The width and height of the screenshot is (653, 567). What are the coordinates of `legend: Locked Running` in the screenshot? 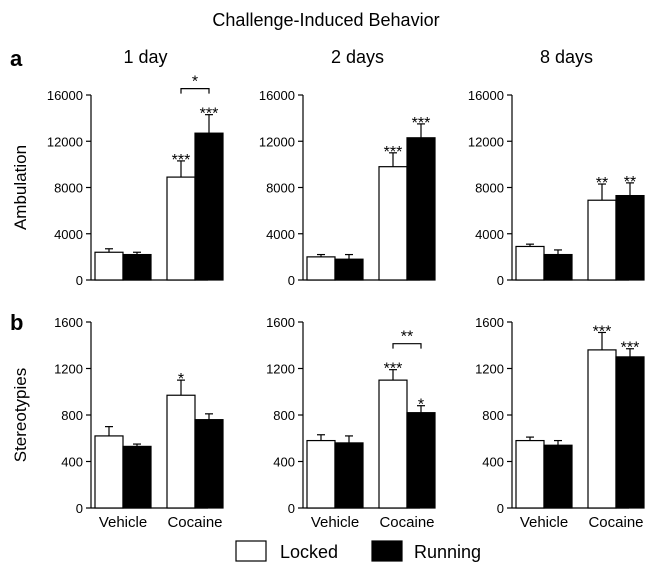 It's located at (358, 551).